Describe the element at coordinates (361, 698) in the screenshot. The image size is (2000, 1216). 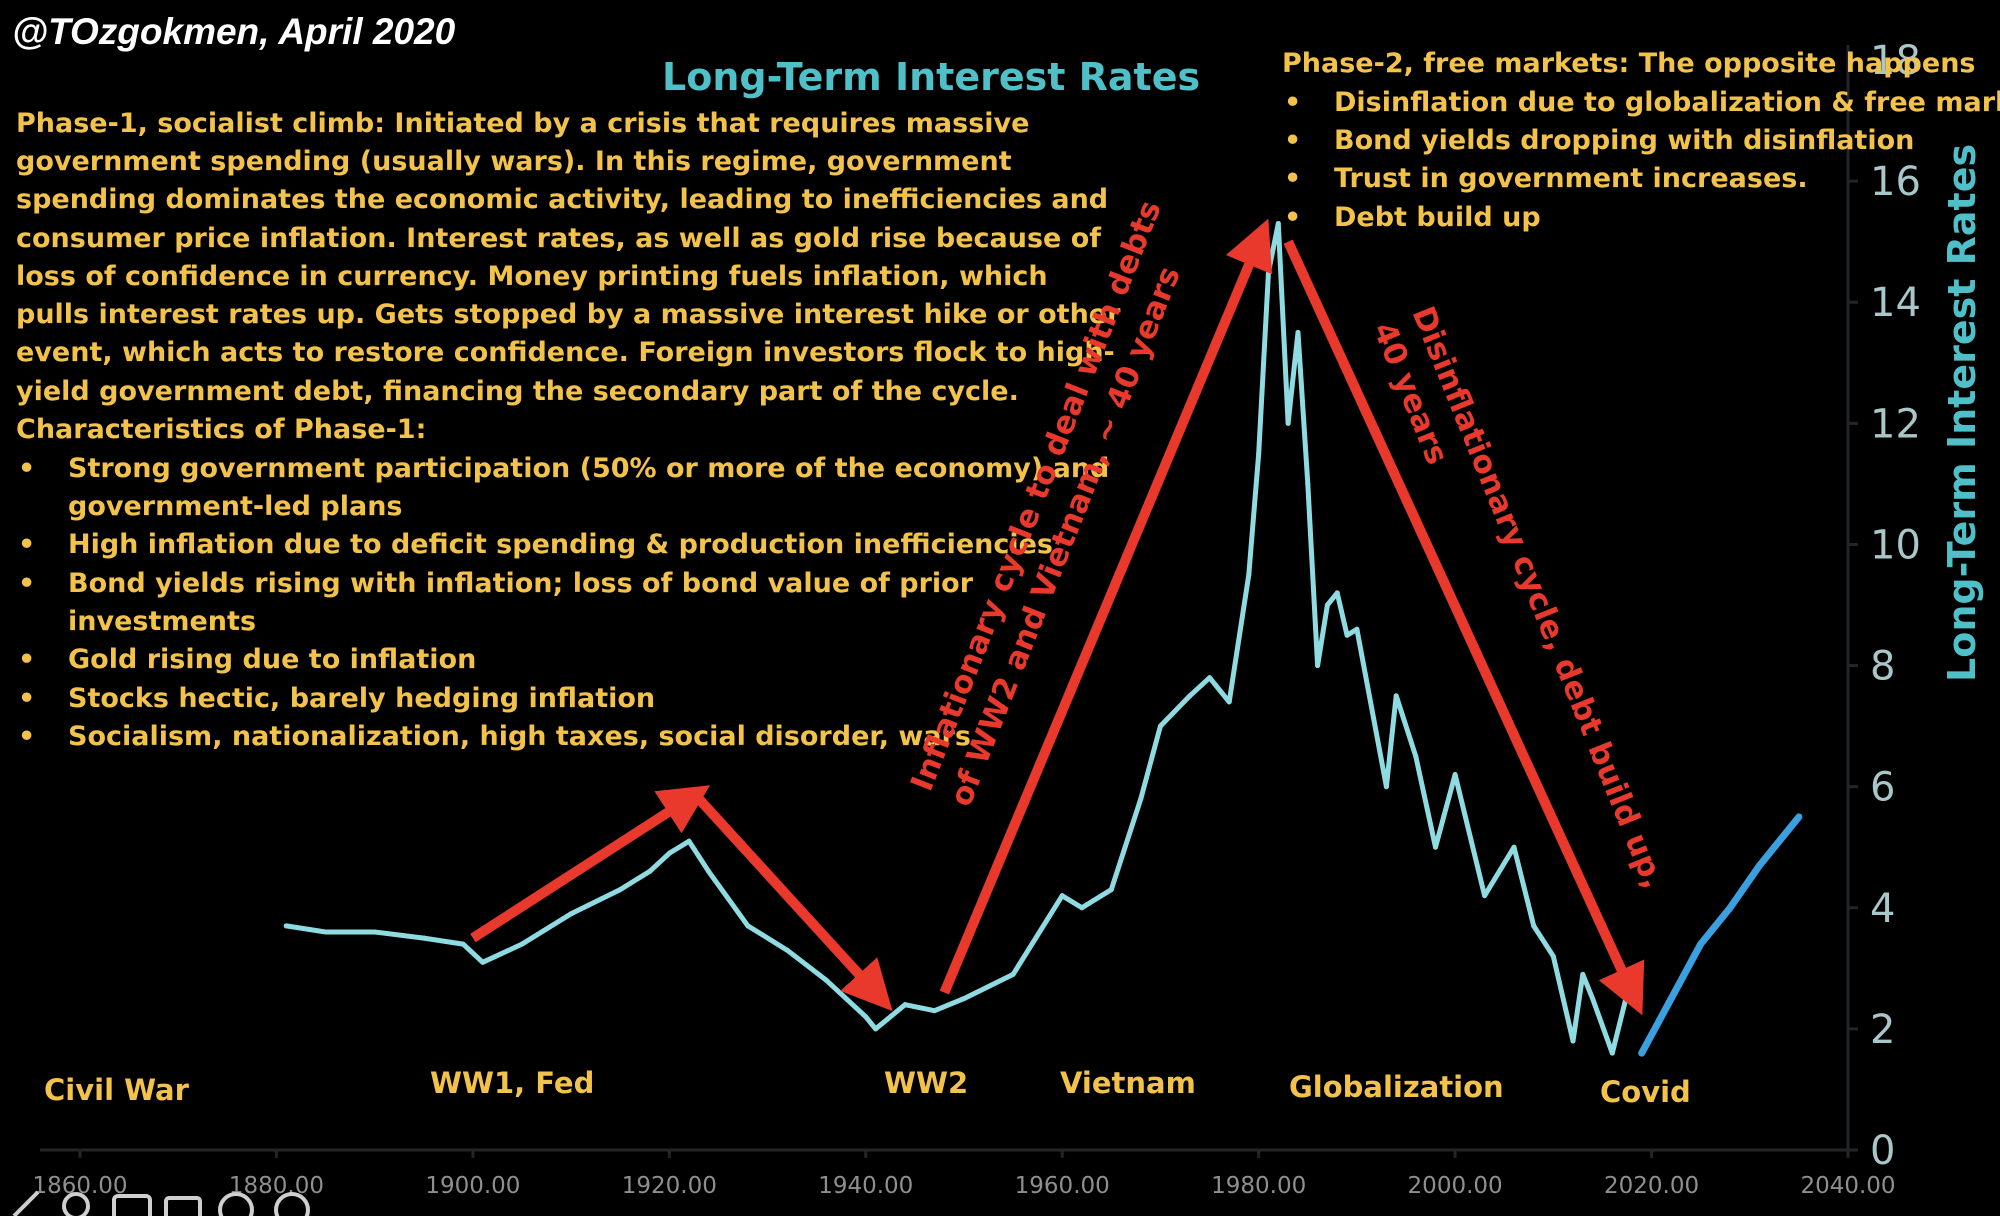
I see `phase1-bullet: Stocks hectic, barely hedging inflation` at that location.